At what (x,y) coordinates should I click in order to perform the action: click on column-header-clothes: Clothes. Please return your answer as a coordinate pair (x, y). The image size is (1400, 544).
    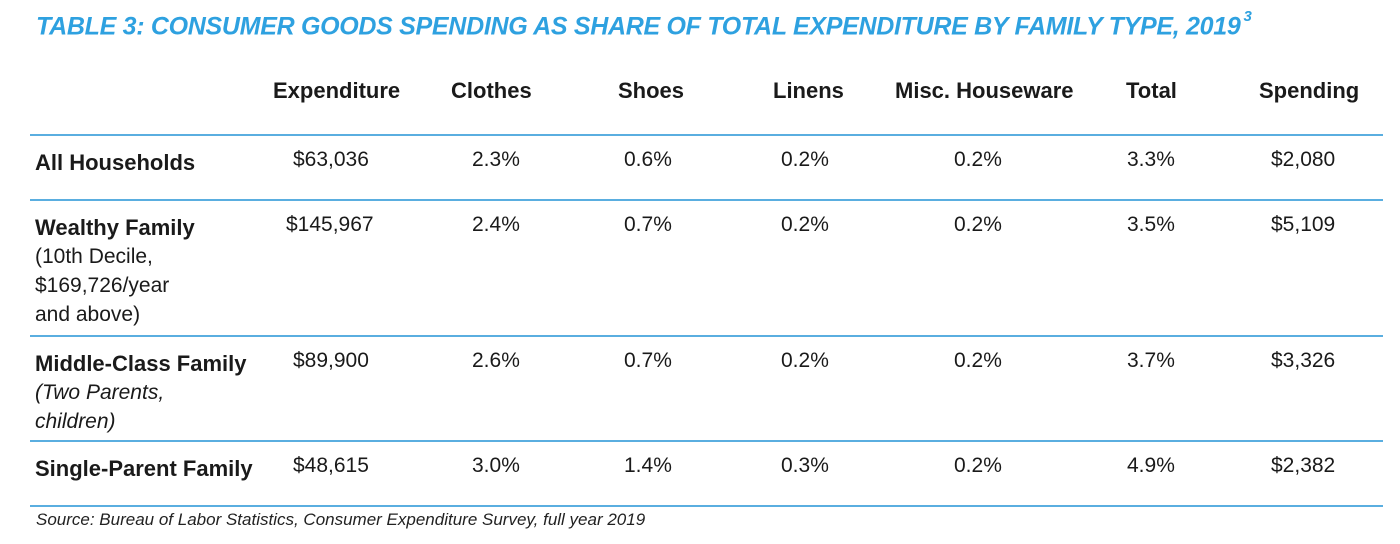
    Looking at the image, I should click on (491, 90).